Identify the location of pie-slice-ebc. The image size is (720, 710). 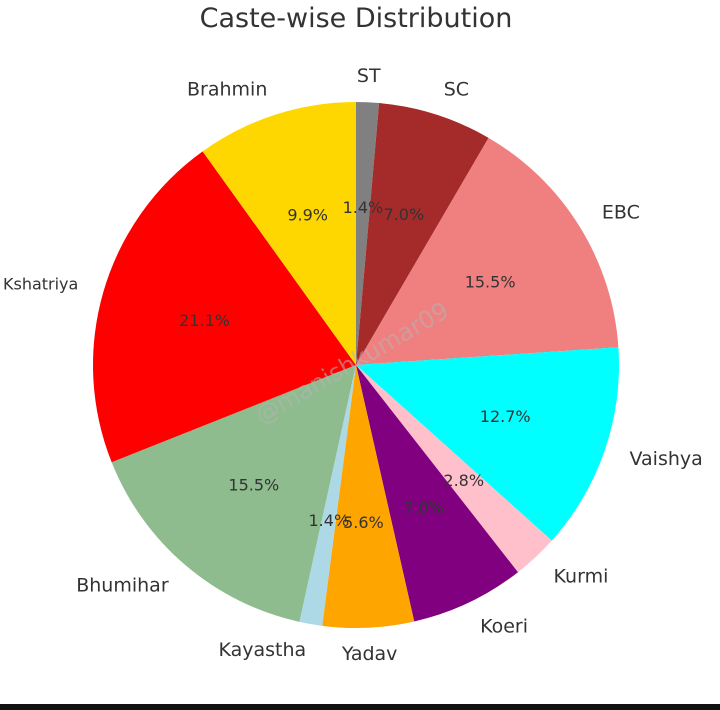
(487, 251).